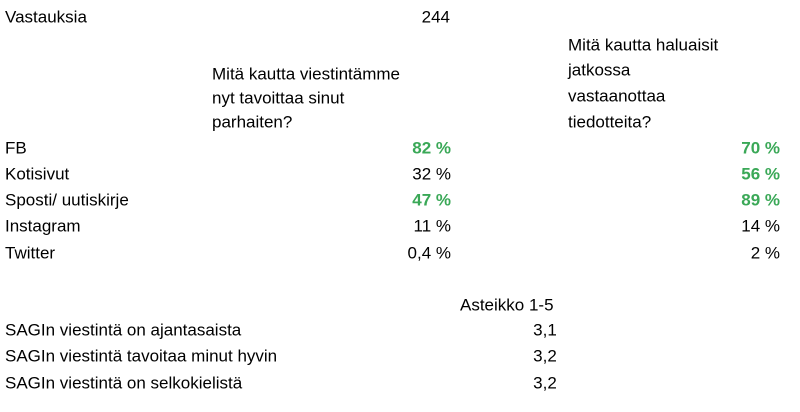 This screenshot has height=412, width=800. Describe the element at coordinates (643, 44) in the screenshot. I see `header-line: Mitä kautta haluaisit` at that location.